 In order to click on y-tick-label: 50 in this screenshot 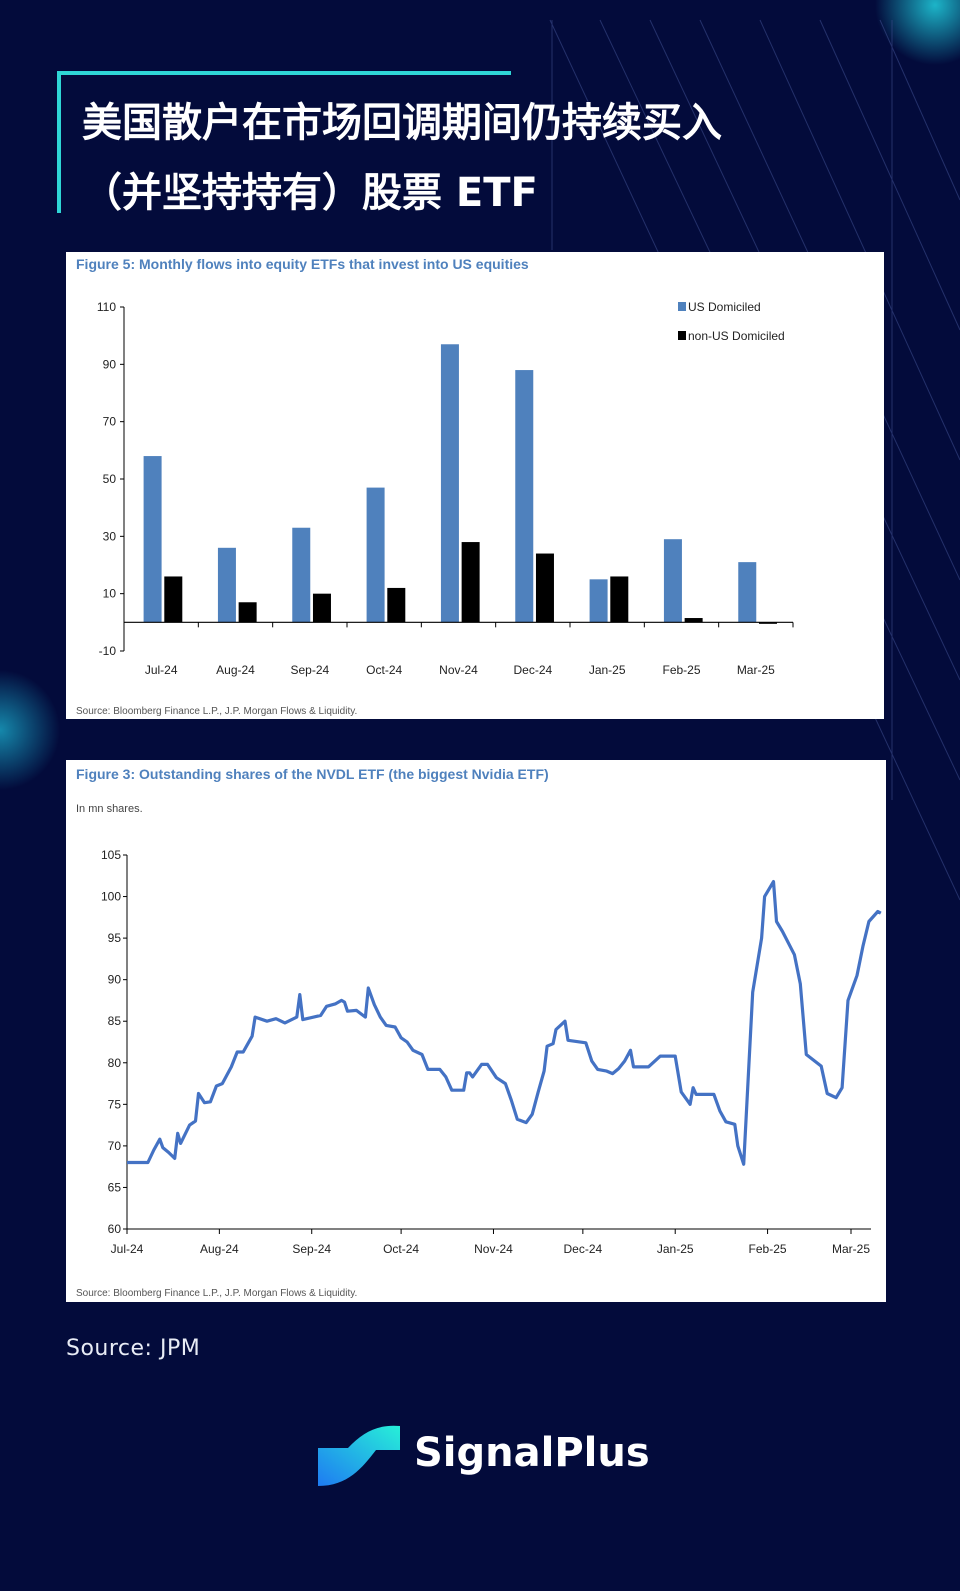, I will do `click(110, 479)`.